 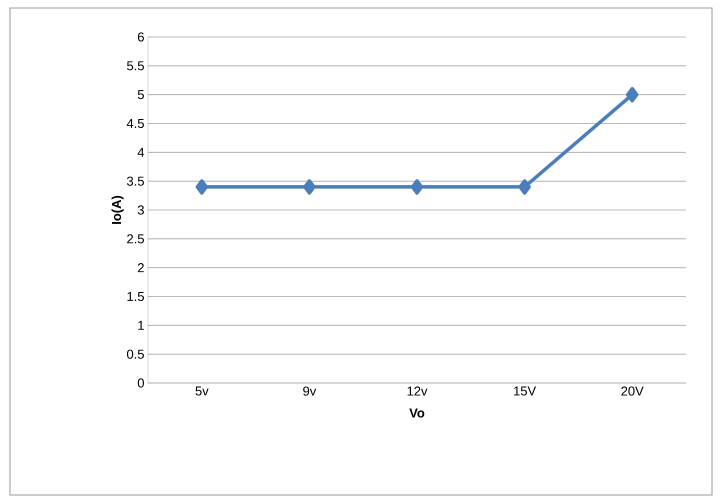 I want to click on y-tick-label: 4, so click(x=141, y=152).